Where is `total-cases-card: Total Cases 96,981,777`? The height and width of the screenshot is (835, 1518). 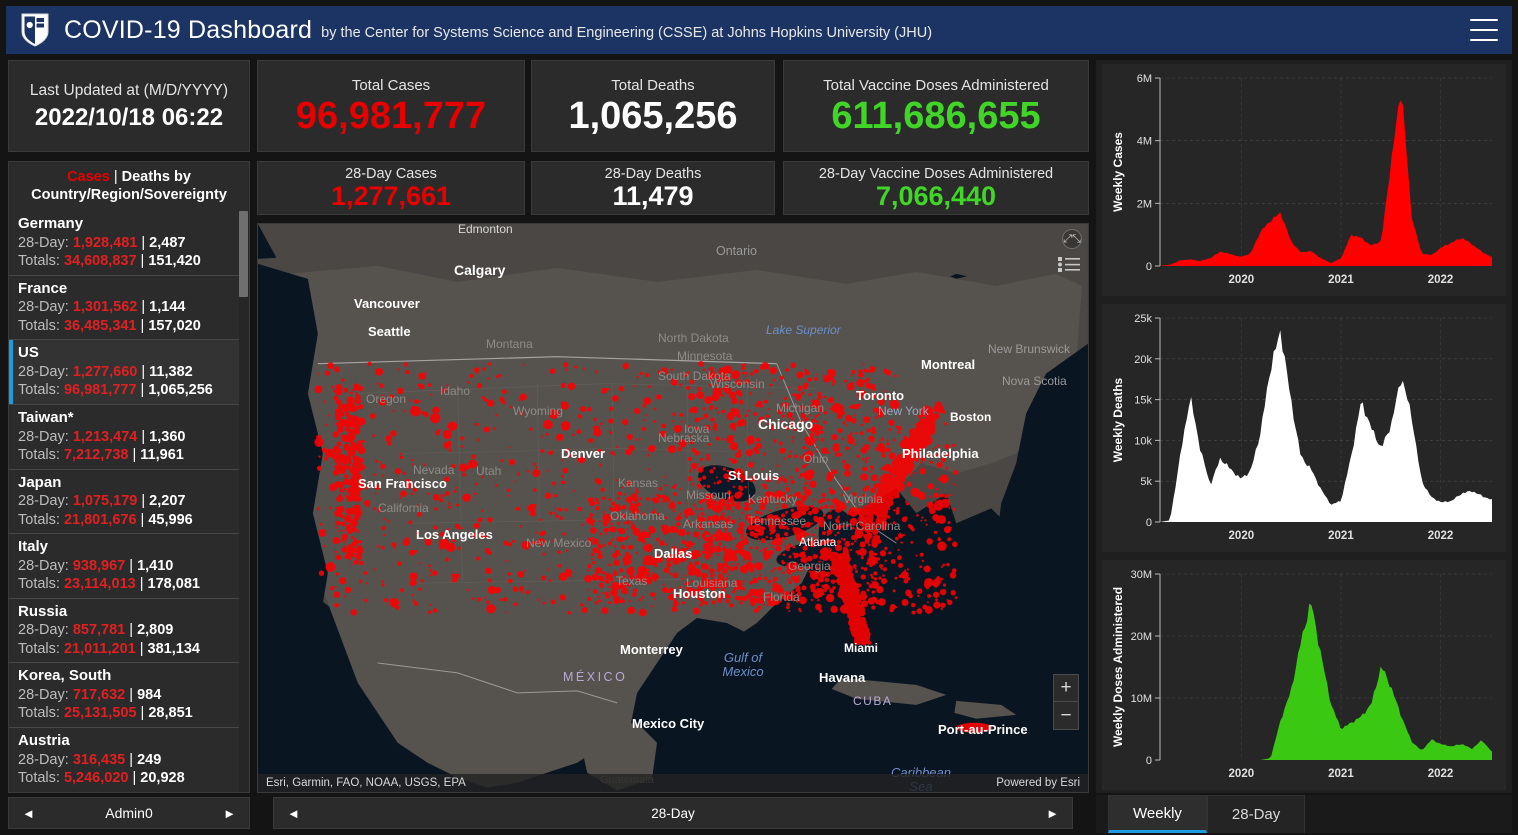
total-cases-card: Total Cases 96,981,777 is located at coordinates (391, 106).